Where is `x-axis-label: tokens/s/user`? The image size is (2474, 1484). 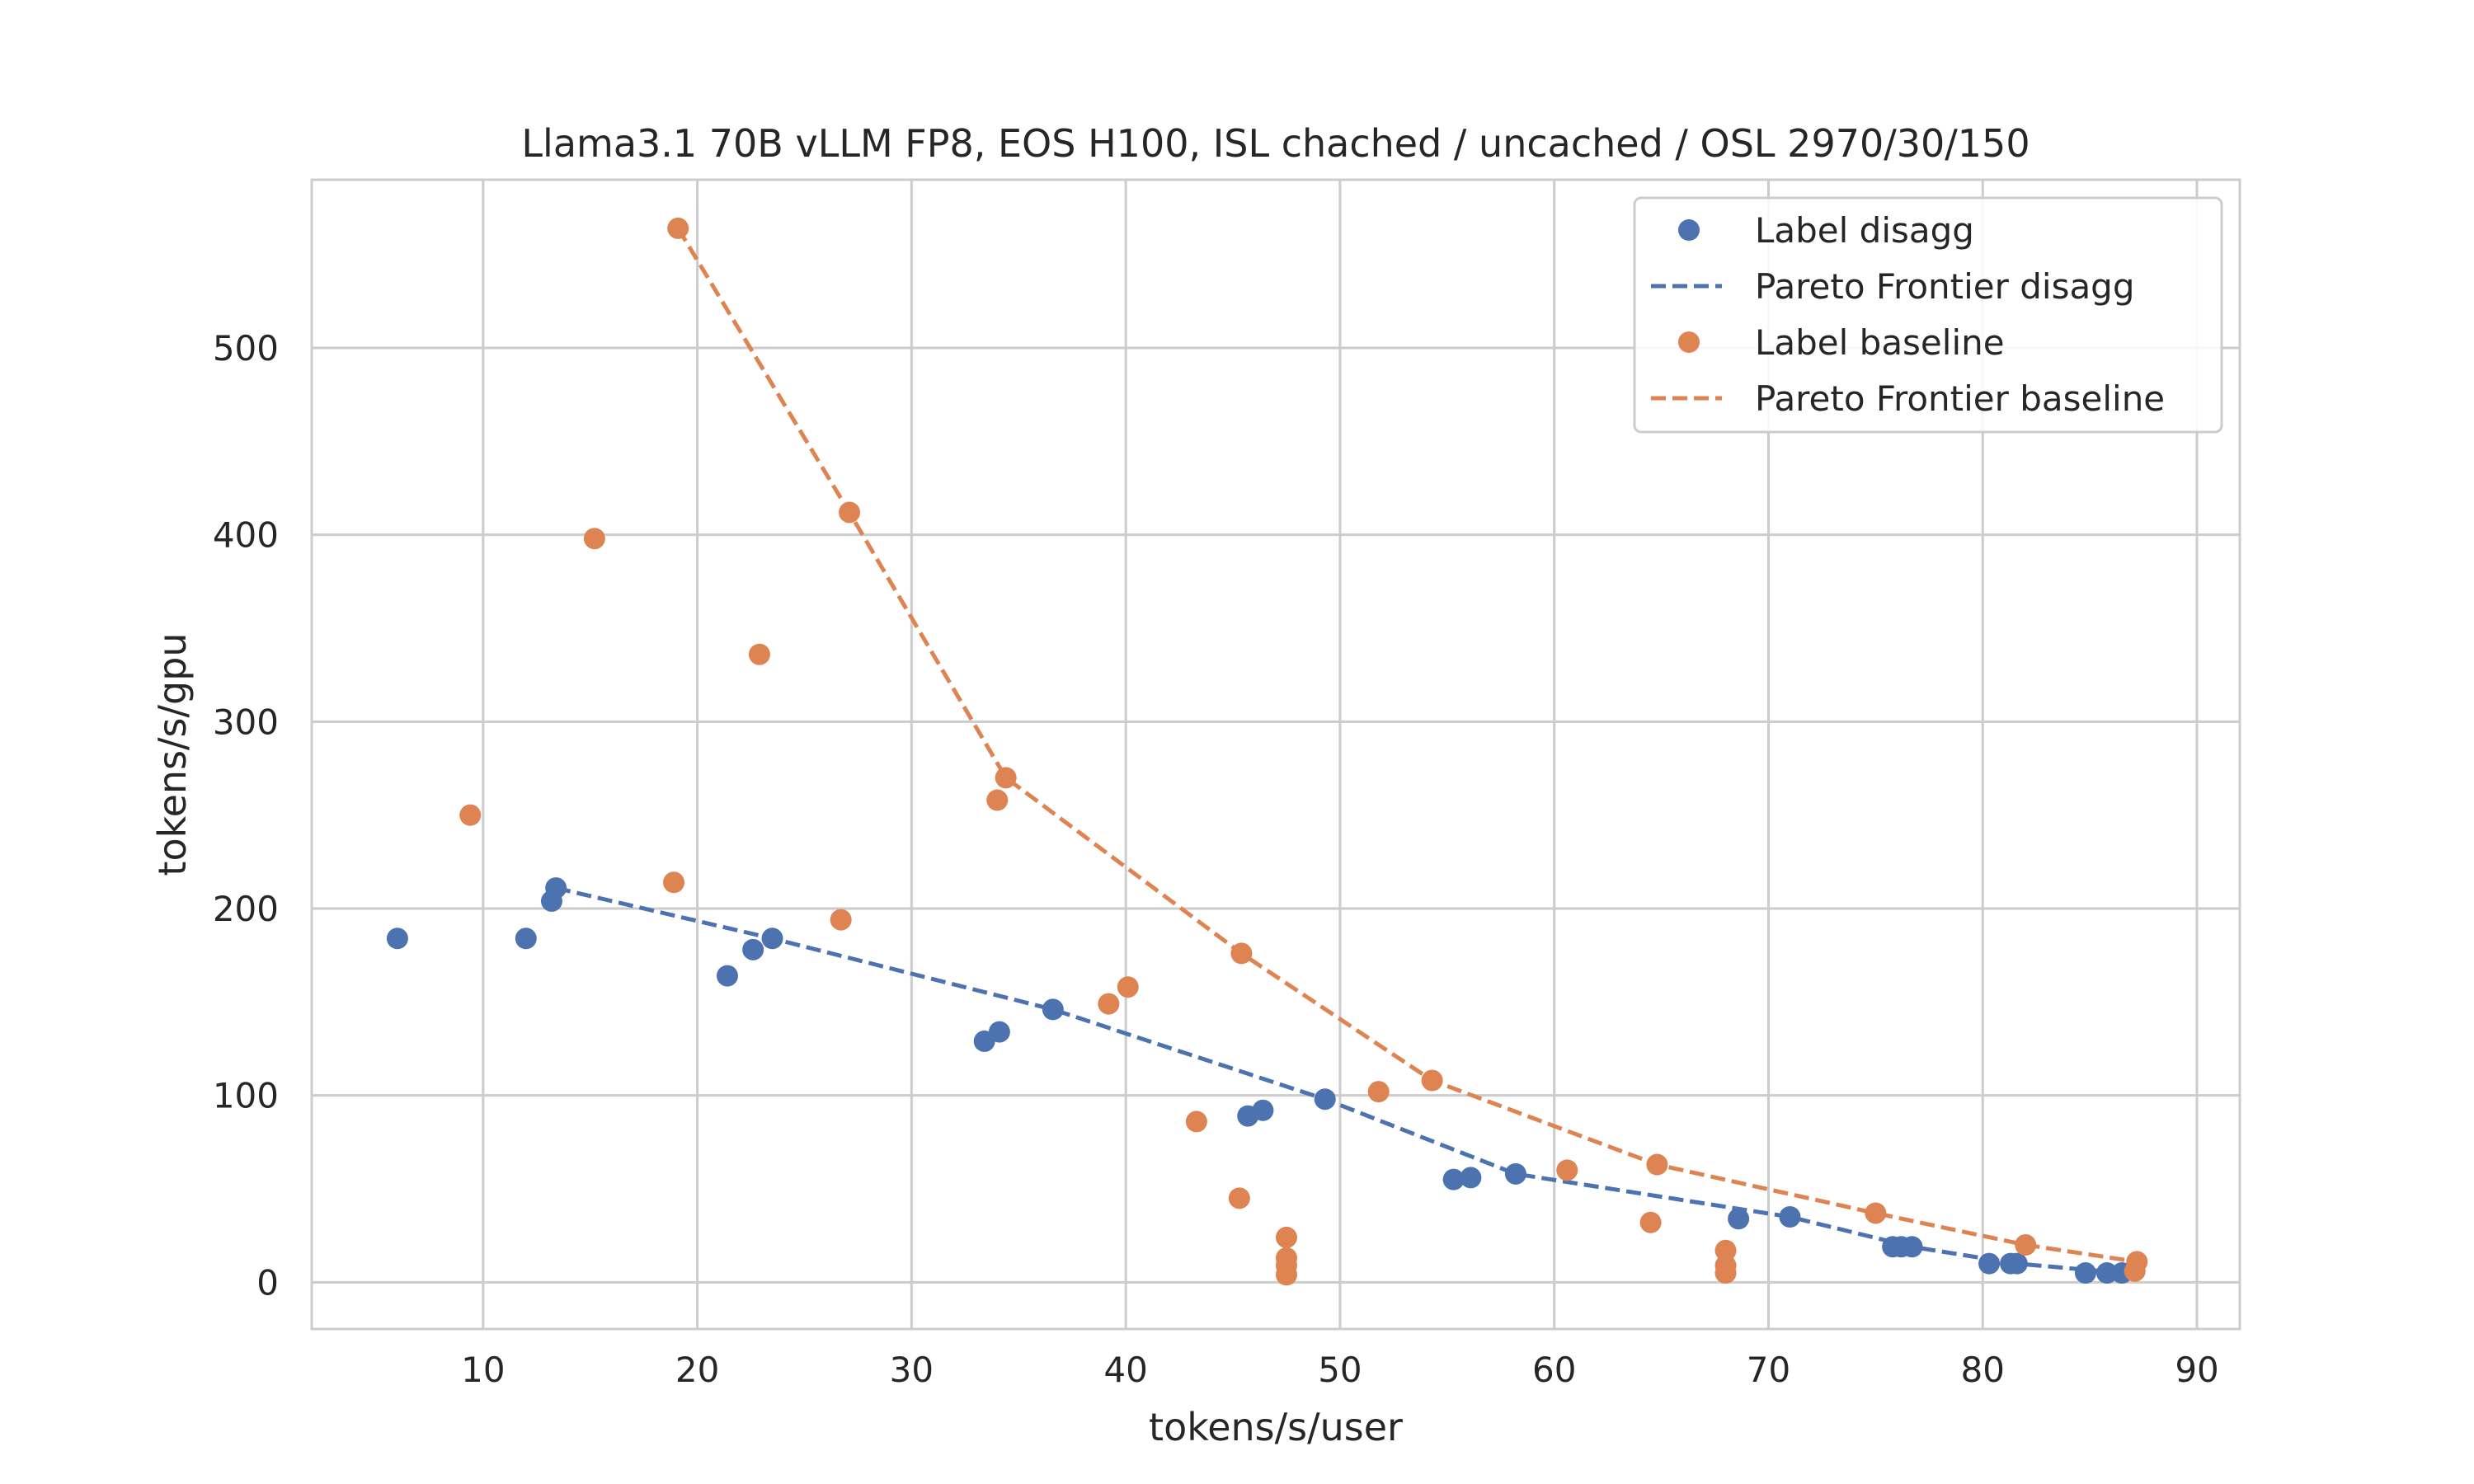
x-axis-label: tokens/s/user is located at coordinates (1276, 1427).